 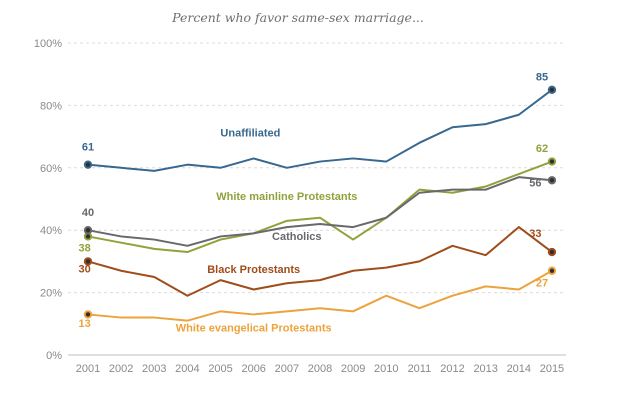 What do you see at coordinates (154, 369) in the screenshot?
I see `x-tick-label: 2003` at bounding box center [154, 369].